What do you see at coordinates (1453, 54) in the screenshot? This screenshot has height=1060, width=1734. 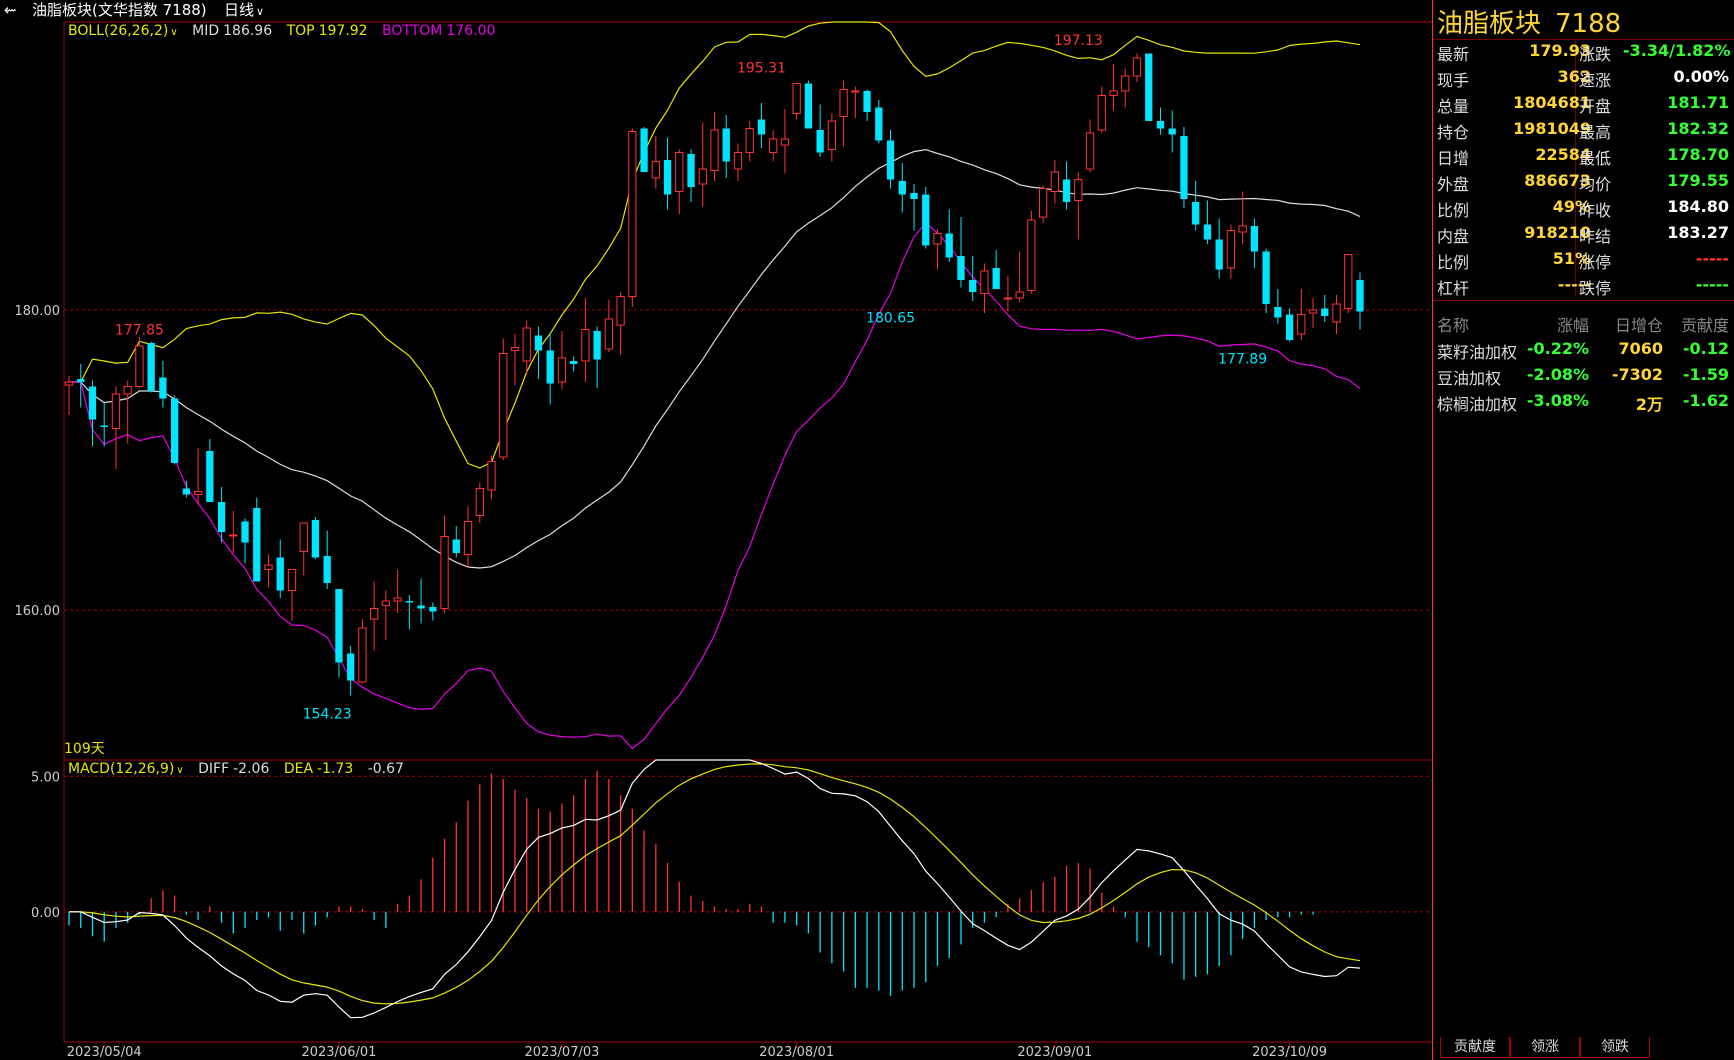 I see `quote-label: 最新` at bounding box center [1453, 54].